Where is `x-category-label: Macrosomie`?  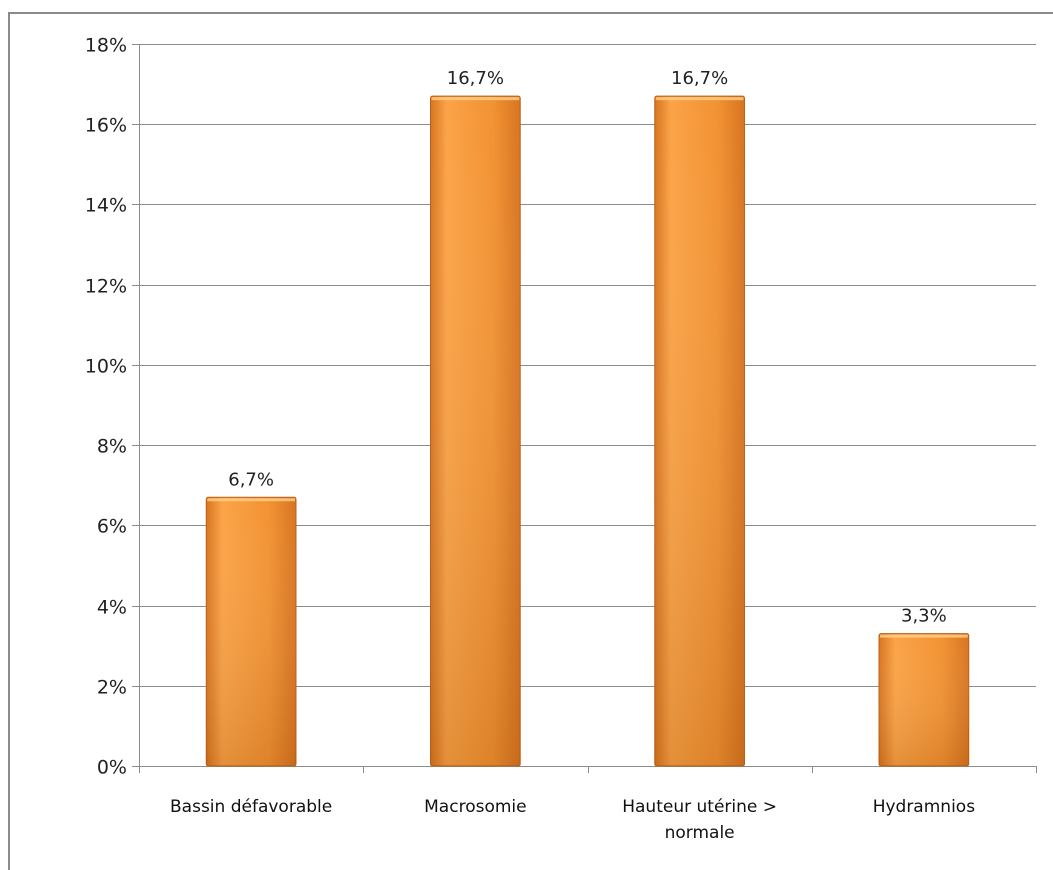 x-category-label: Macrosomie is located at coordinates (475, 807).